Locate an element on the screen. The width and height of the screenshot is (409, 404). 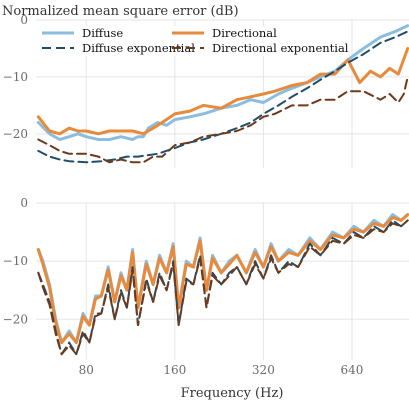
legend-item-diffuse: Diffuse is located at coordinates (82, 33).